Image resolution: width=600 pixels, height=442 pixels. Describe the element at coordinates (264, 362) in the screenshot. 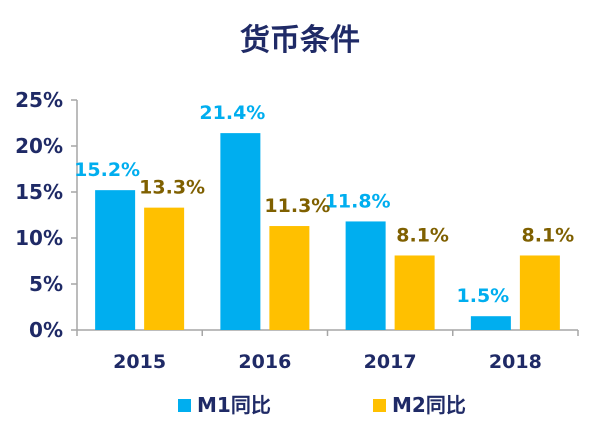

I see `x-tick-label: 2016` at that location.